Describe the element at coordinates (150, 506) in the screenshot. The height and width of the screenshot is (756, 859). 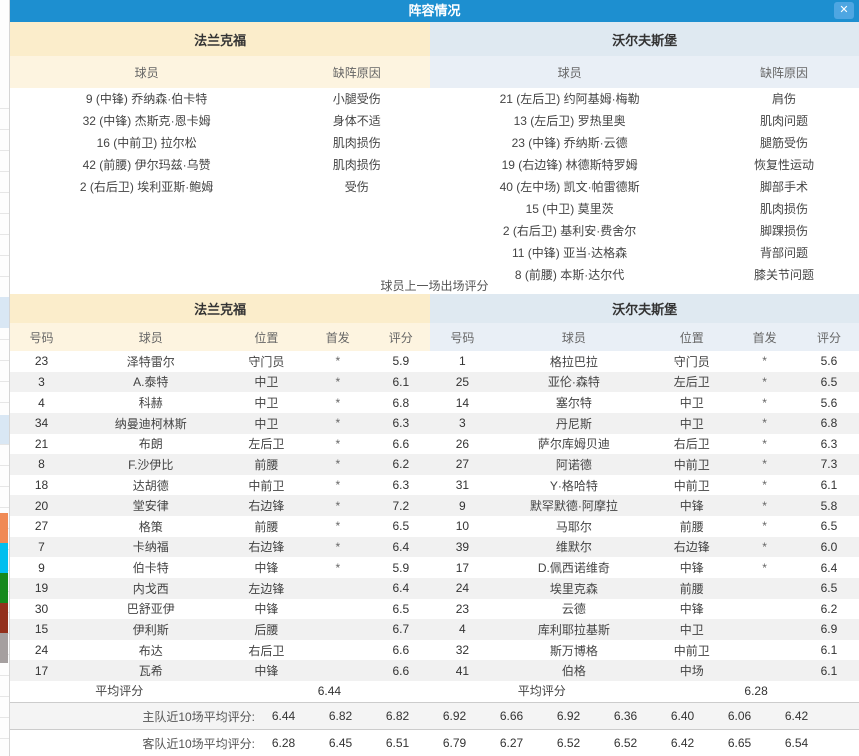
I see `player-name: 堂安律` at that location.